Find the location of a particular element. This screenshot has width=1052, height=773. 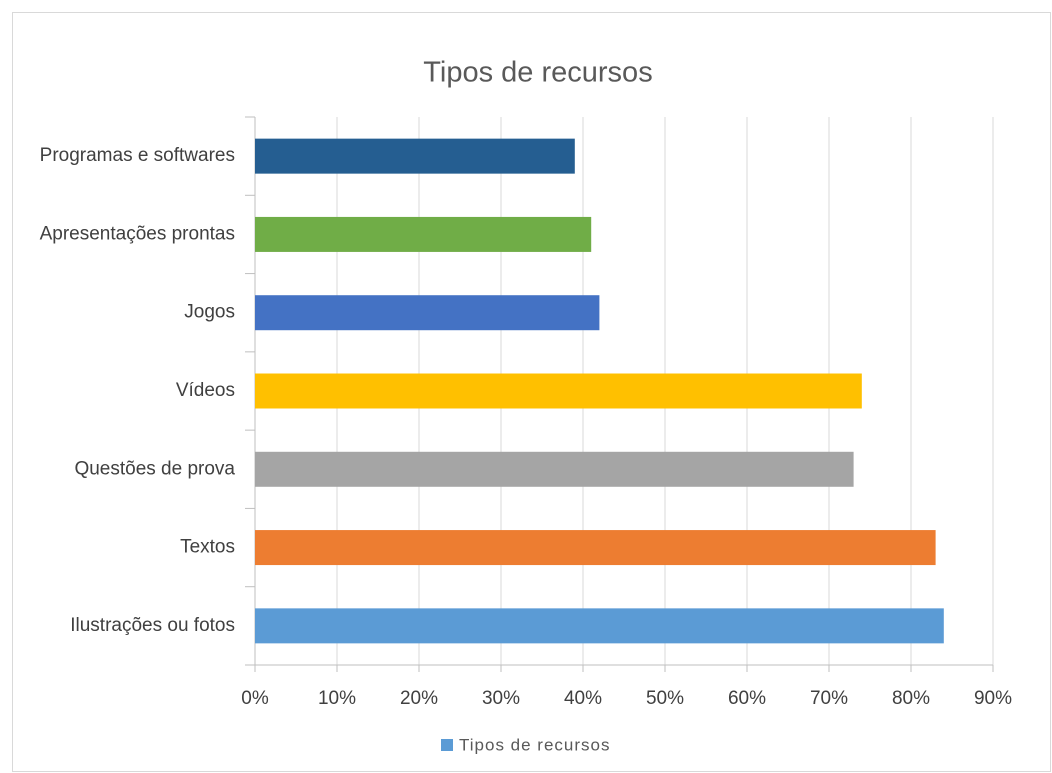

x-tick-label: 50% is located at coordinates (665, 698).